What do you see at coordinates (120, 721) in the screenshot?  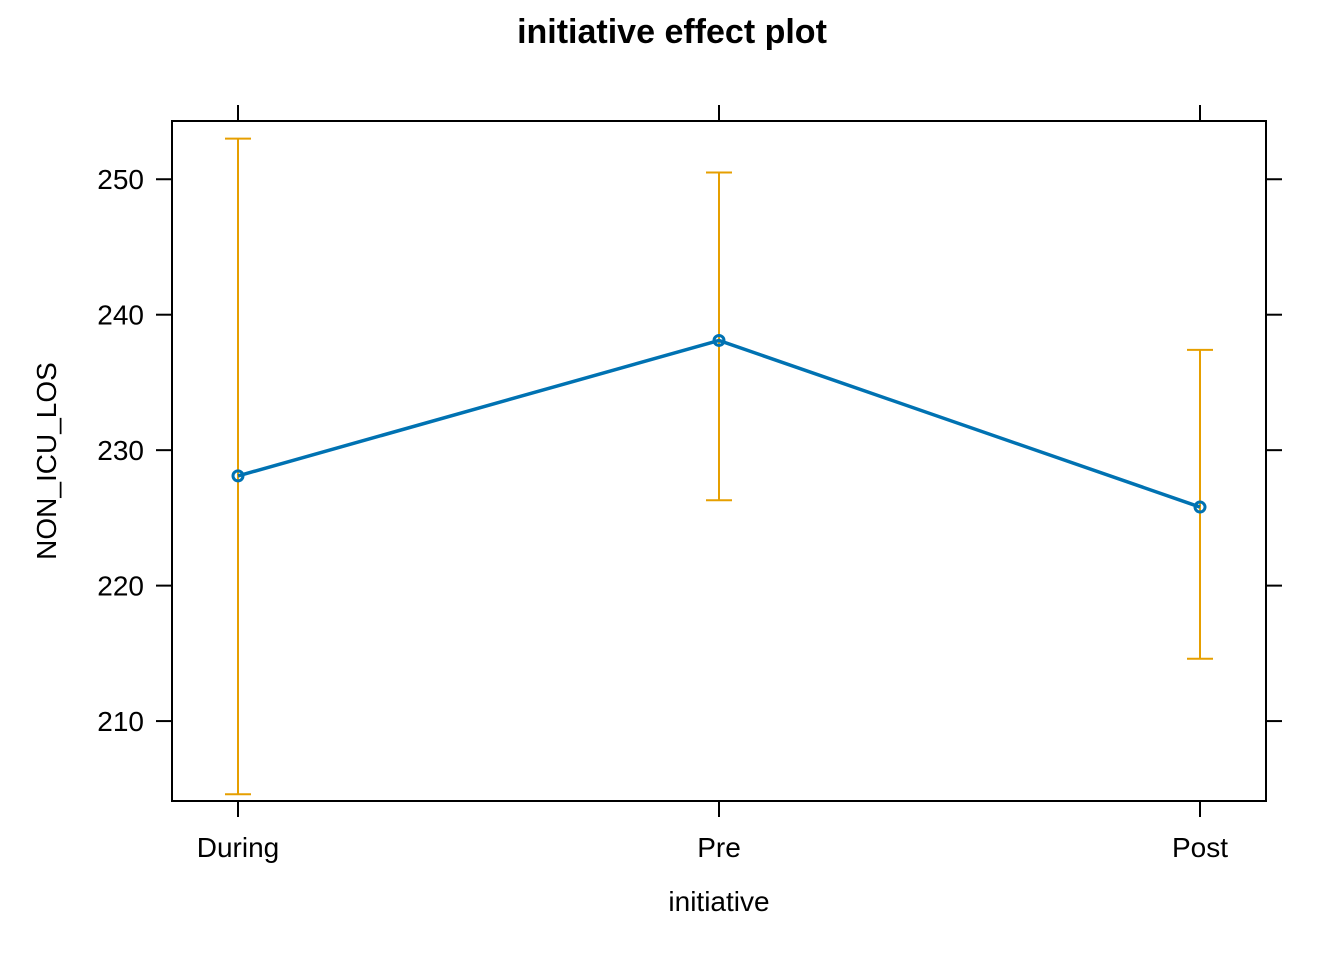 I see `y-tick-label-0: 210` at bounding box center [120, 721].